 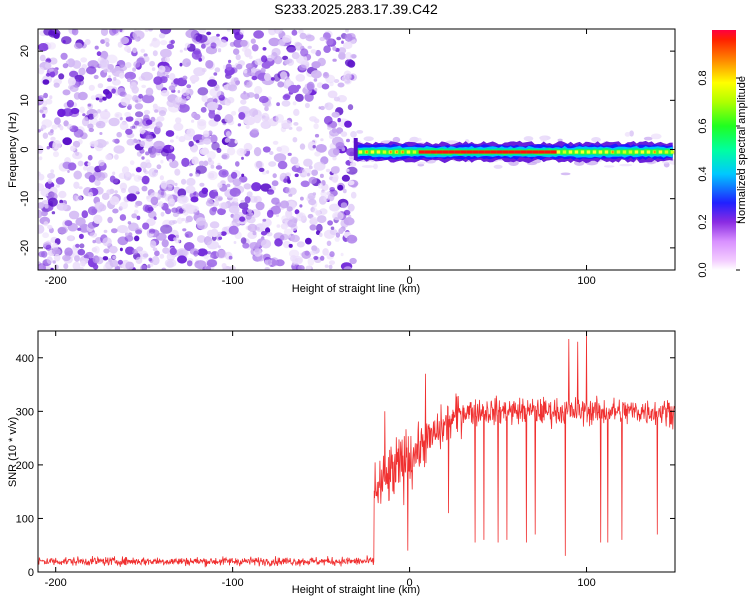 I want to click on snr-ytick-label: 300, so click(x=25, y=412).